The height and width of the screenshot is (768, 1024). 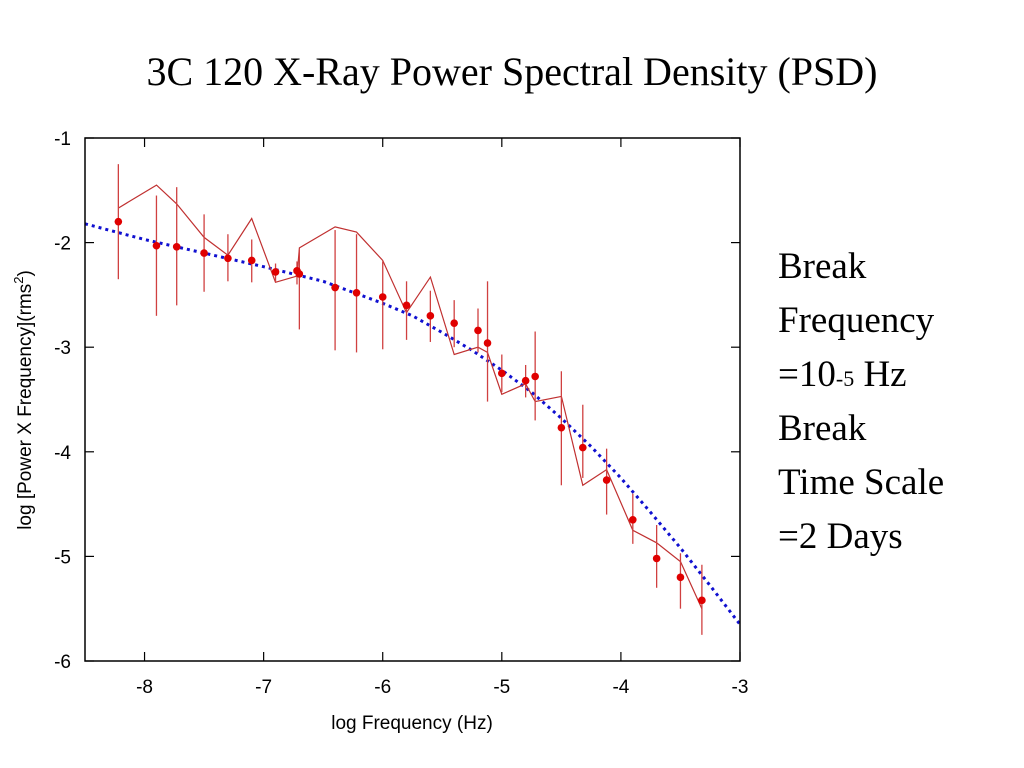 What do you see at coordinates (382, 687) in the screenshot?
I see `x-tick-label: -6` at bounding box center [382, 687].